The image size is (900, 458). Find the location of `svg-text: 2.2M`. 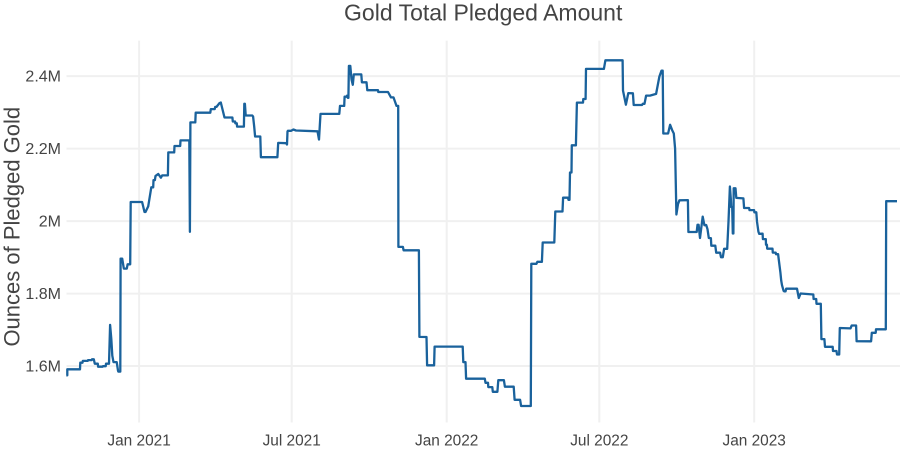

svg-text: 2.2M is located at coordinates (43, 149).